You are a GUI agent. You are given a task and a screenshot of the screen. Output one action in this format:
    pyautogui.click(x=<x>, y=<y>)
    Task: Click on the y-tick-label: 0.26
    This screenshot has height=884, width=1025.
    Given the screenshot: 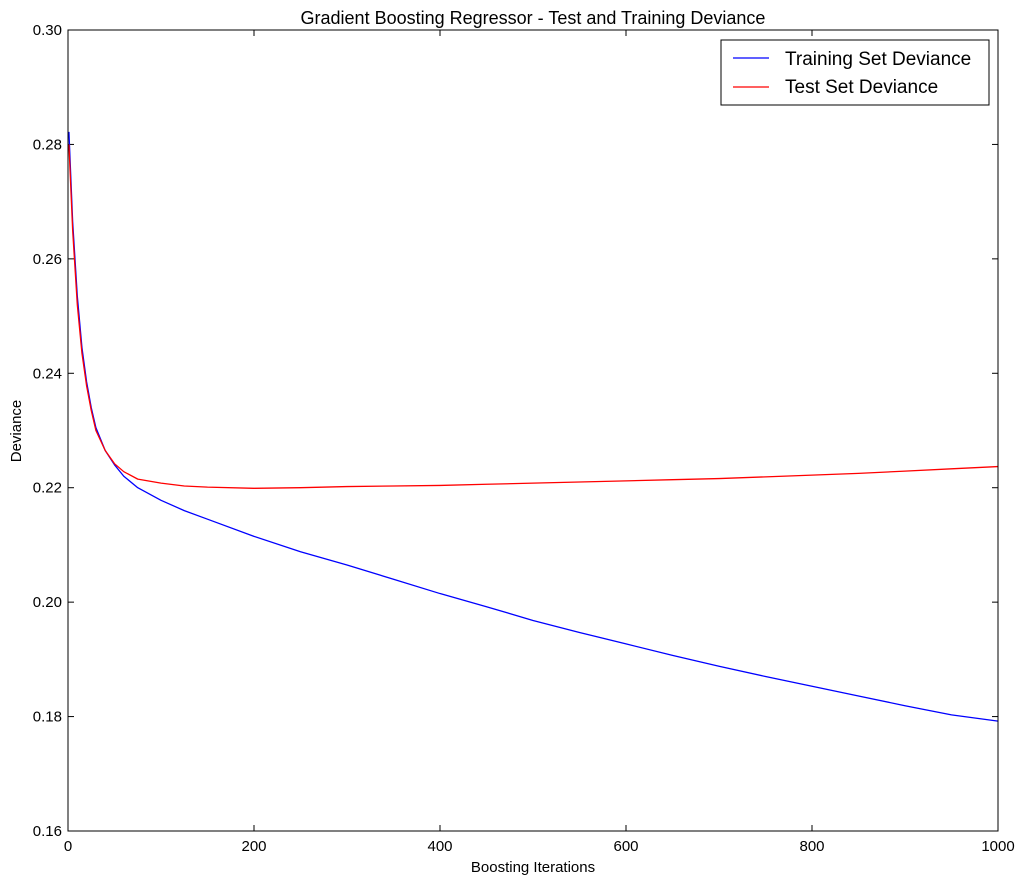 What is the action you would take?
    pyautogui.click(x=47, y=259)
    